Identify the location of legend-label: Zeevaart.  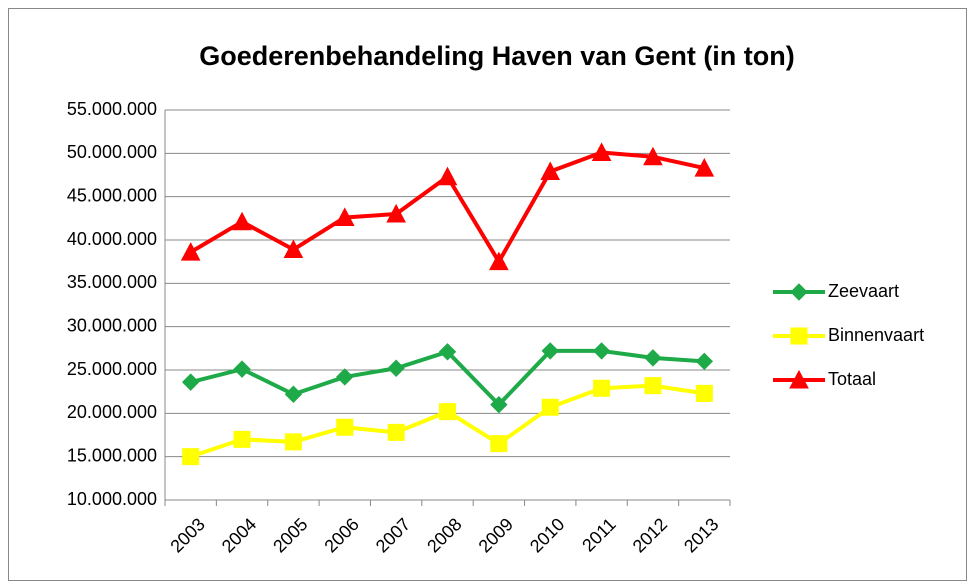
(863, 291).